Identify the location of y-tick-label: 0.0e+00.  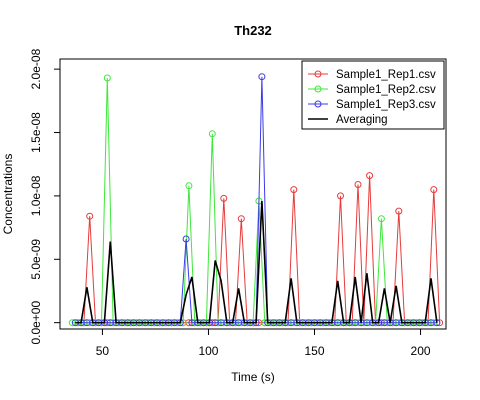
(36, 323).